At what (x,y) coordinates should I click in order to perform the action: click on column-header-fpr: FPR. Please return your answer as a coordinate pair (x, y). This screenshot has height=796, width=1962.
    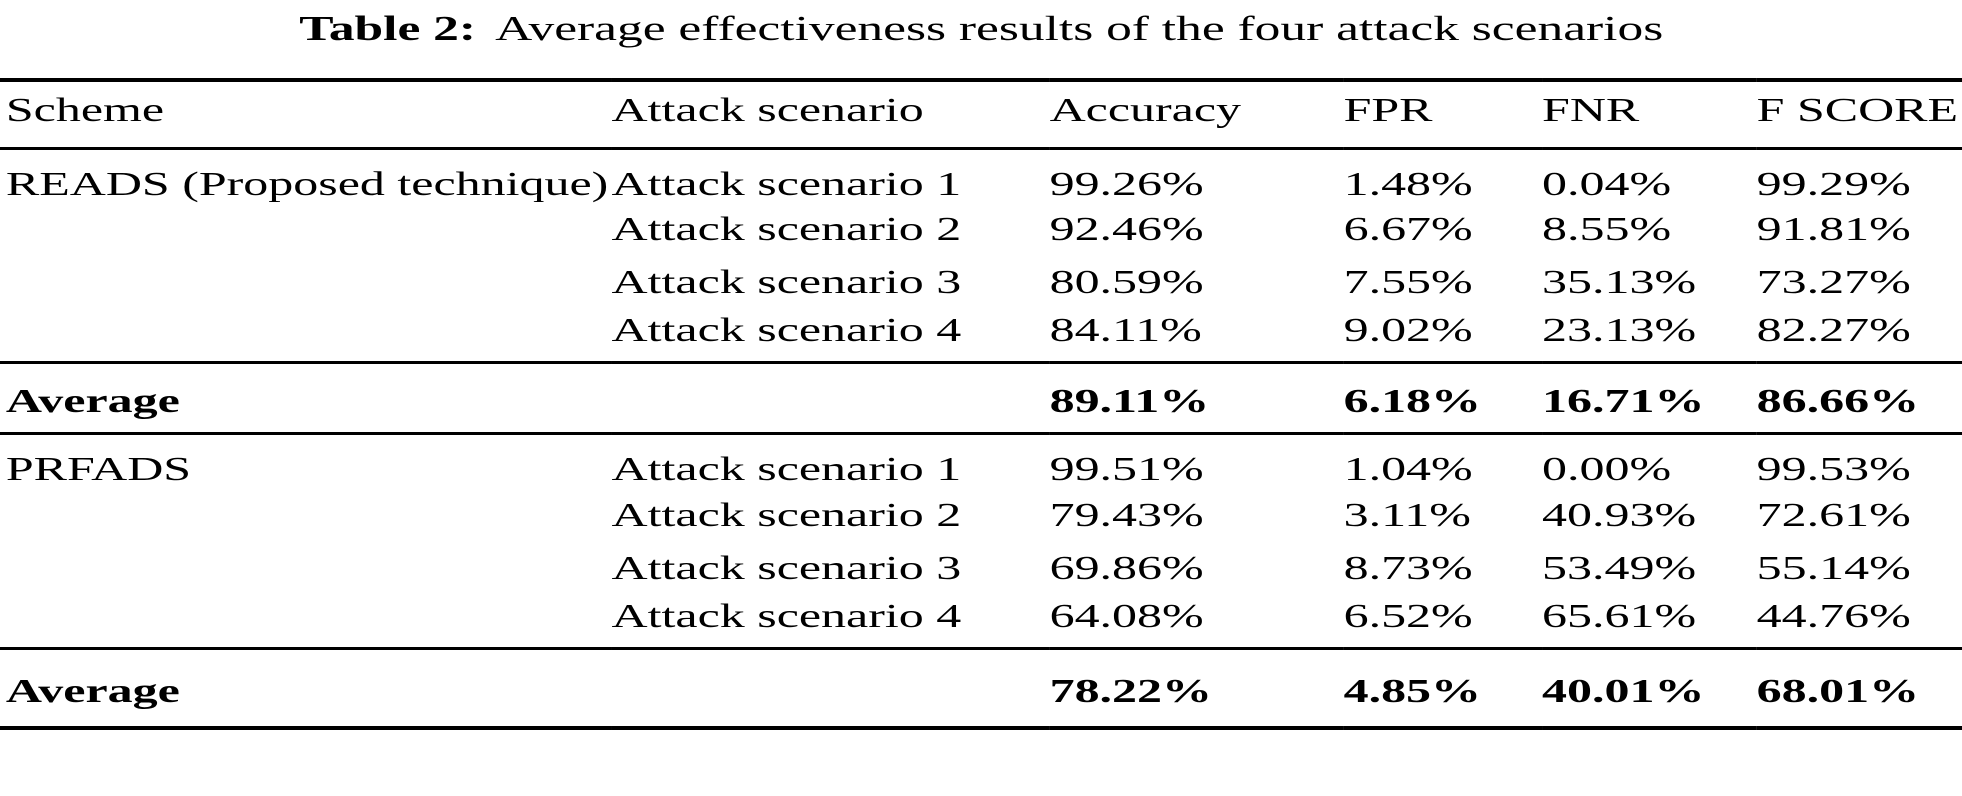
    Looking at the image, I should click on (1388, 111).